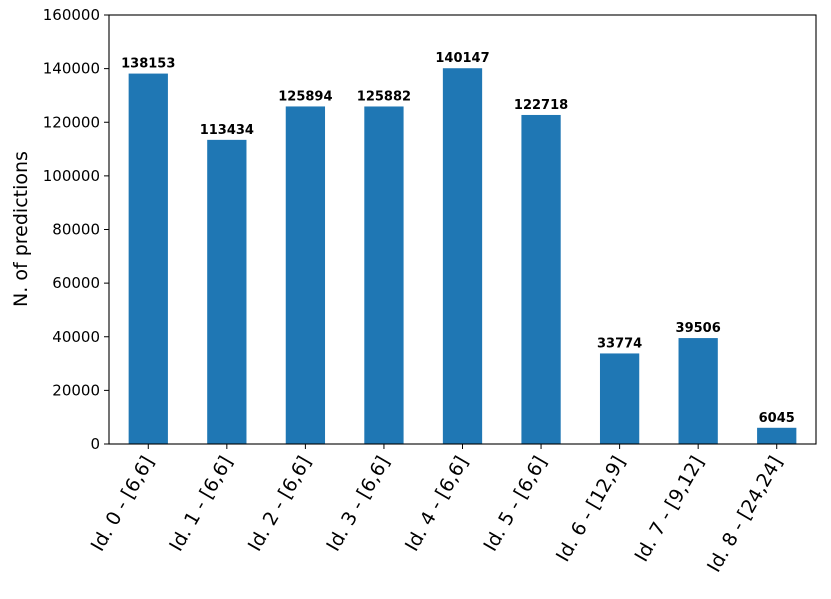 Image resolution: width=831 pixels, height=599 pixels. Describe the element at coordinates (669, 509) in the screenshot. I see `x-tick-label: Id. 7 - [9,12]` at that location.